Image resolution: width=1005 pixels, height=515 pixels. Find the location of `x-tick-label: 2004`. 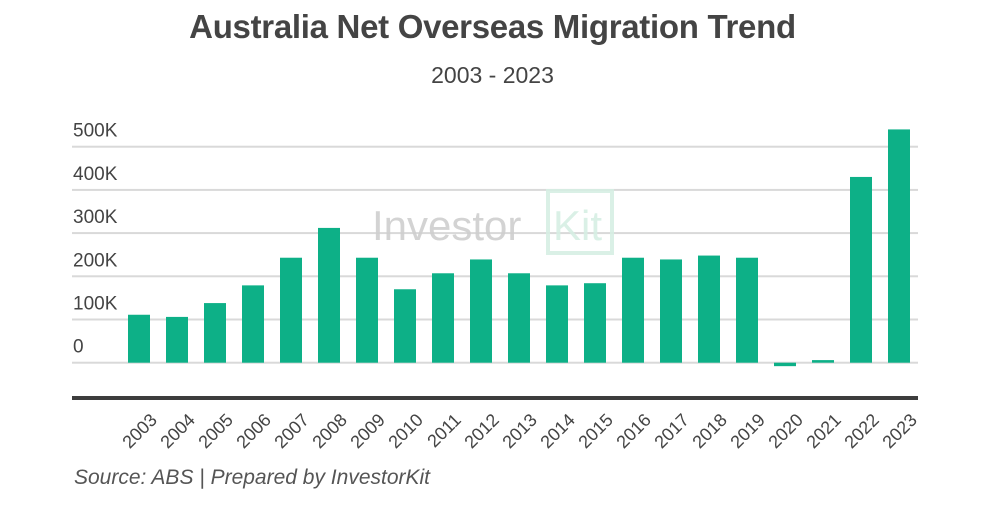

x-tick-label: 2004 is located at coordinates (177, 431).